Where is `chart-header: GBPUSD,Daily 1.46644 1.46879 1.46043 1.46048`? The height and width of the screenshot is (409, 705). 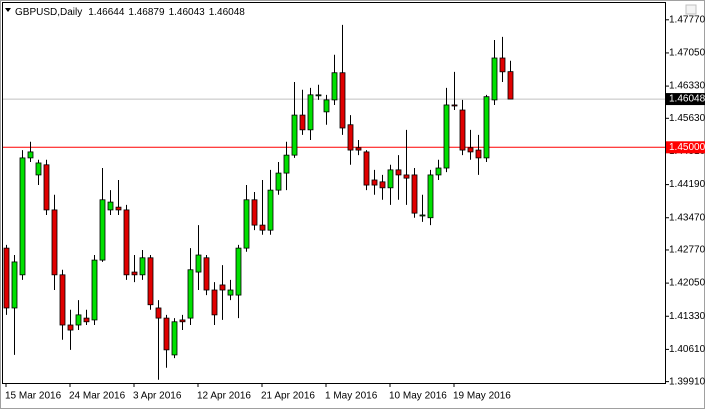
chart-header: GBPUSD,Daily 1.46644 1.46879 1.46043 1.46048 is located at coordinates (130, 12).